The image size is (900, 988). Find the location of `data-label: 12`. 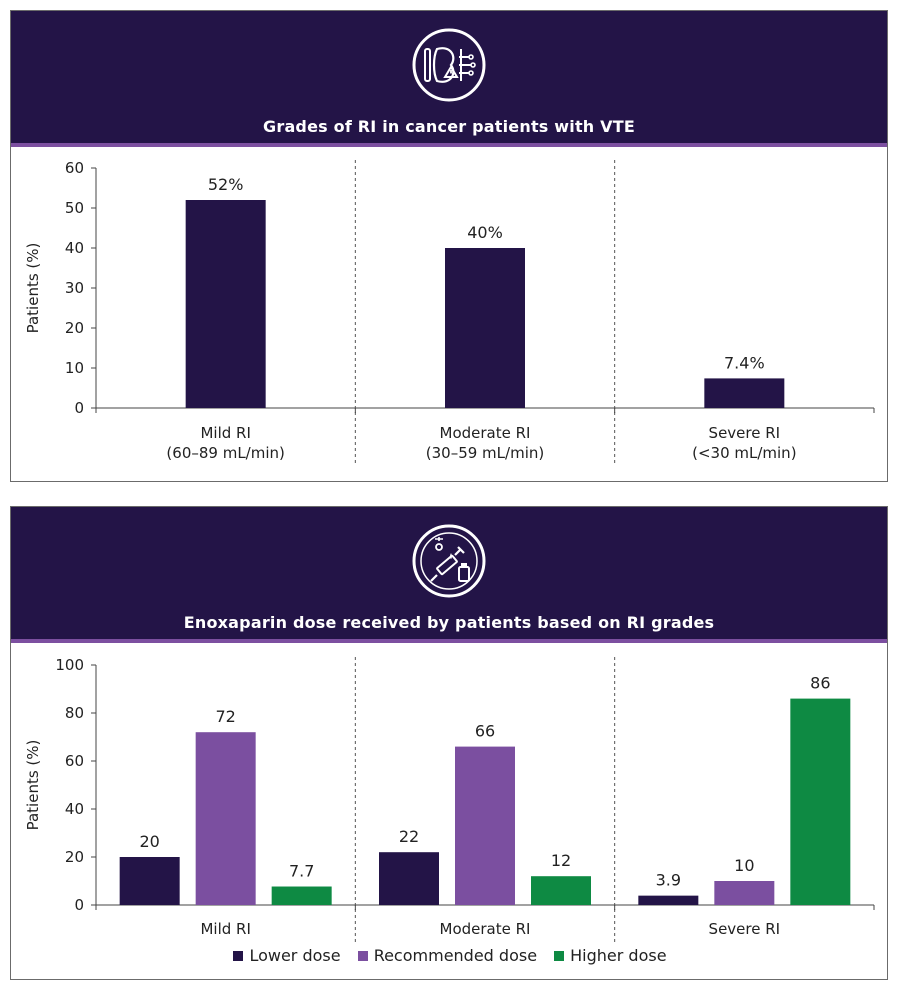

data-label: 12 is located at coordinates (561, 860).